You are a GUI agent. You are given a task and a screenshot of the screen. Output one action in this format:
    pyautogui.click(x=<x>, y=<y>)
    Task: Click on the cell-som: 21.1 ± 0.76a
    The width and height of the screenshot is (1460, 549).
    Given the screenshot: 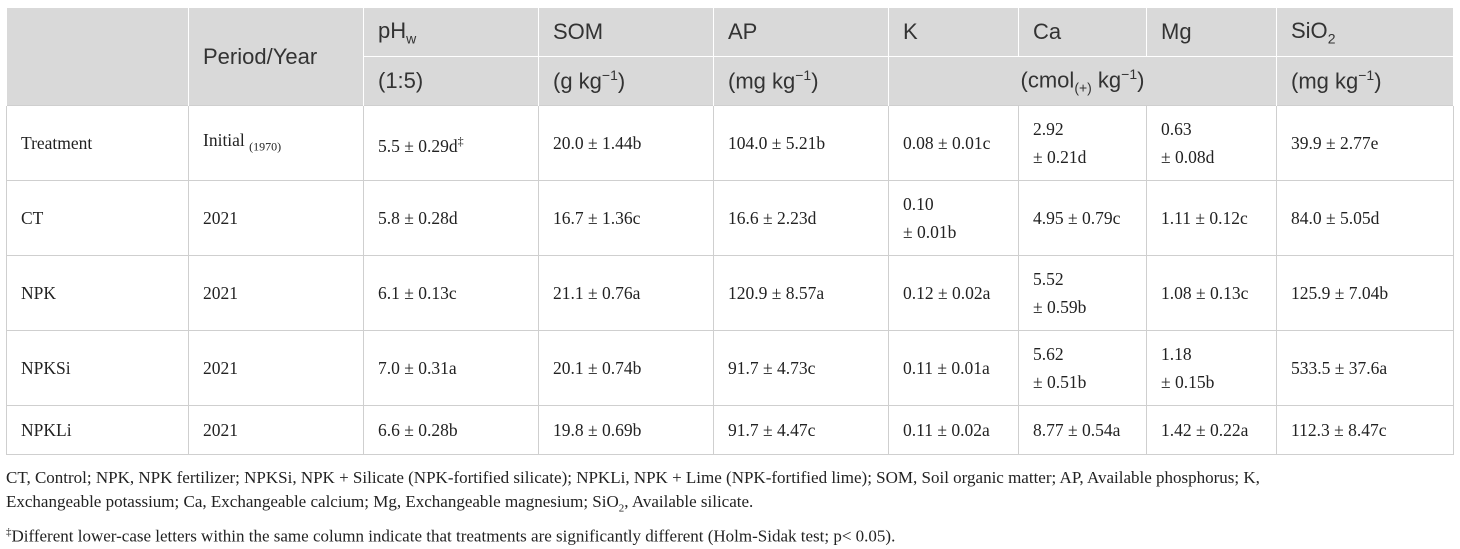 What is the action you would take?
    pyautogui.click(x=626, y=293)
    